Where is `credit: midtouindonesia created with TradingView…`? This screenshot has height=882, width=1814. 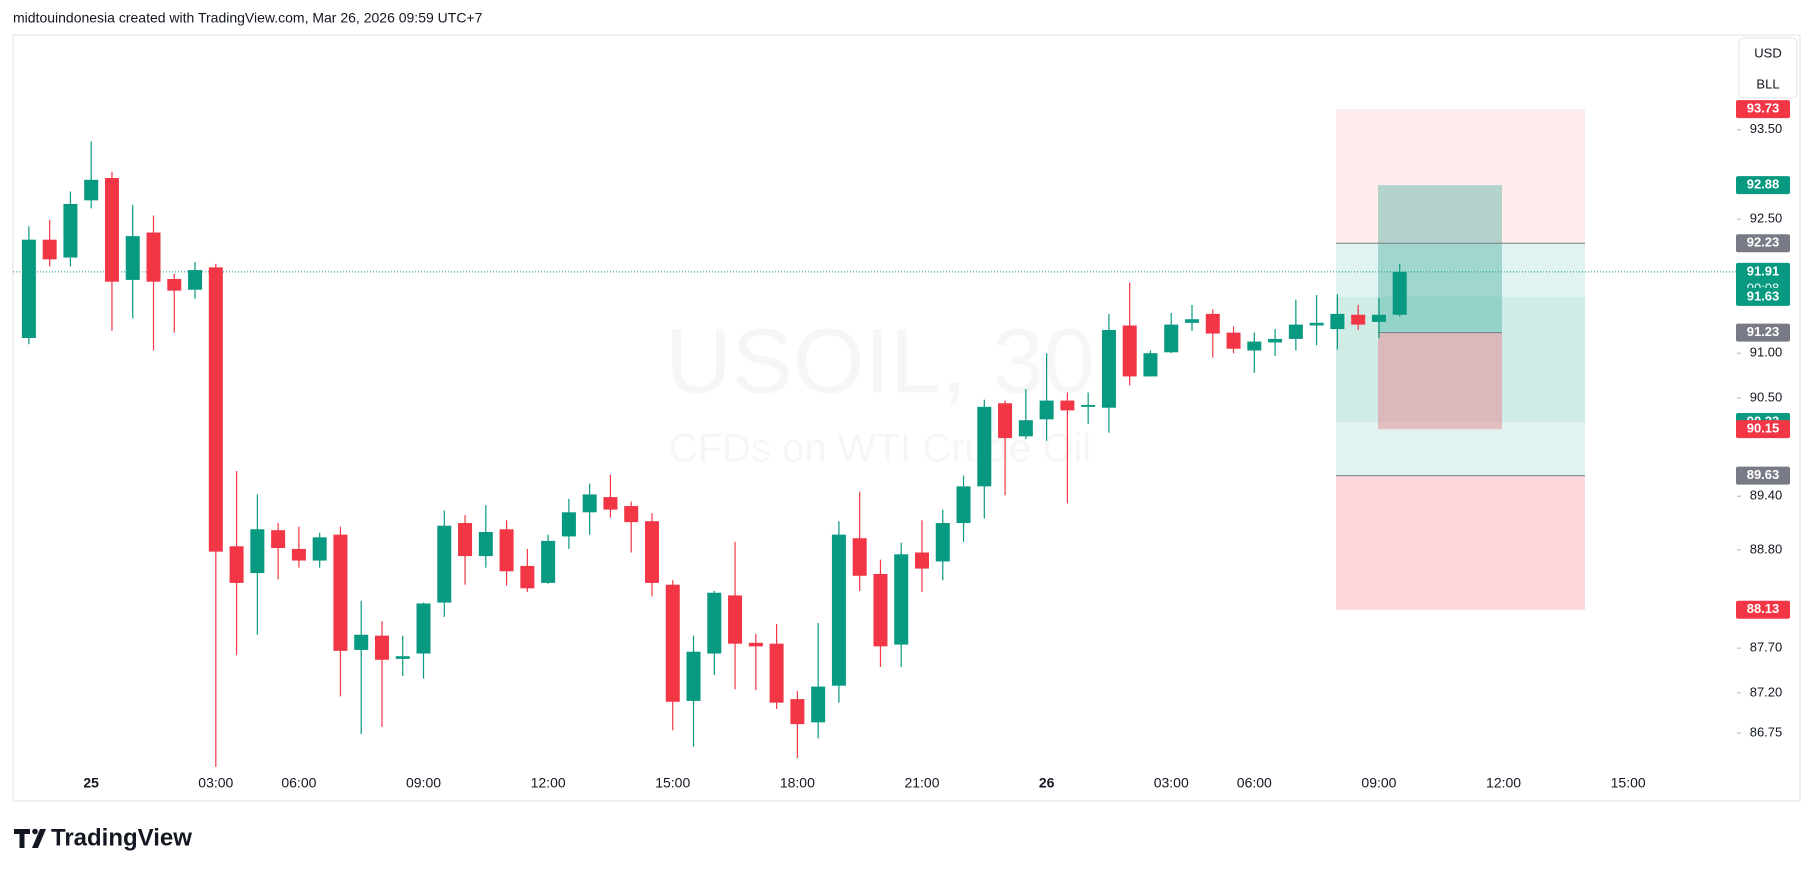
credit: midtouindonesia created with TradingView… is located at coordinates (248, 18).